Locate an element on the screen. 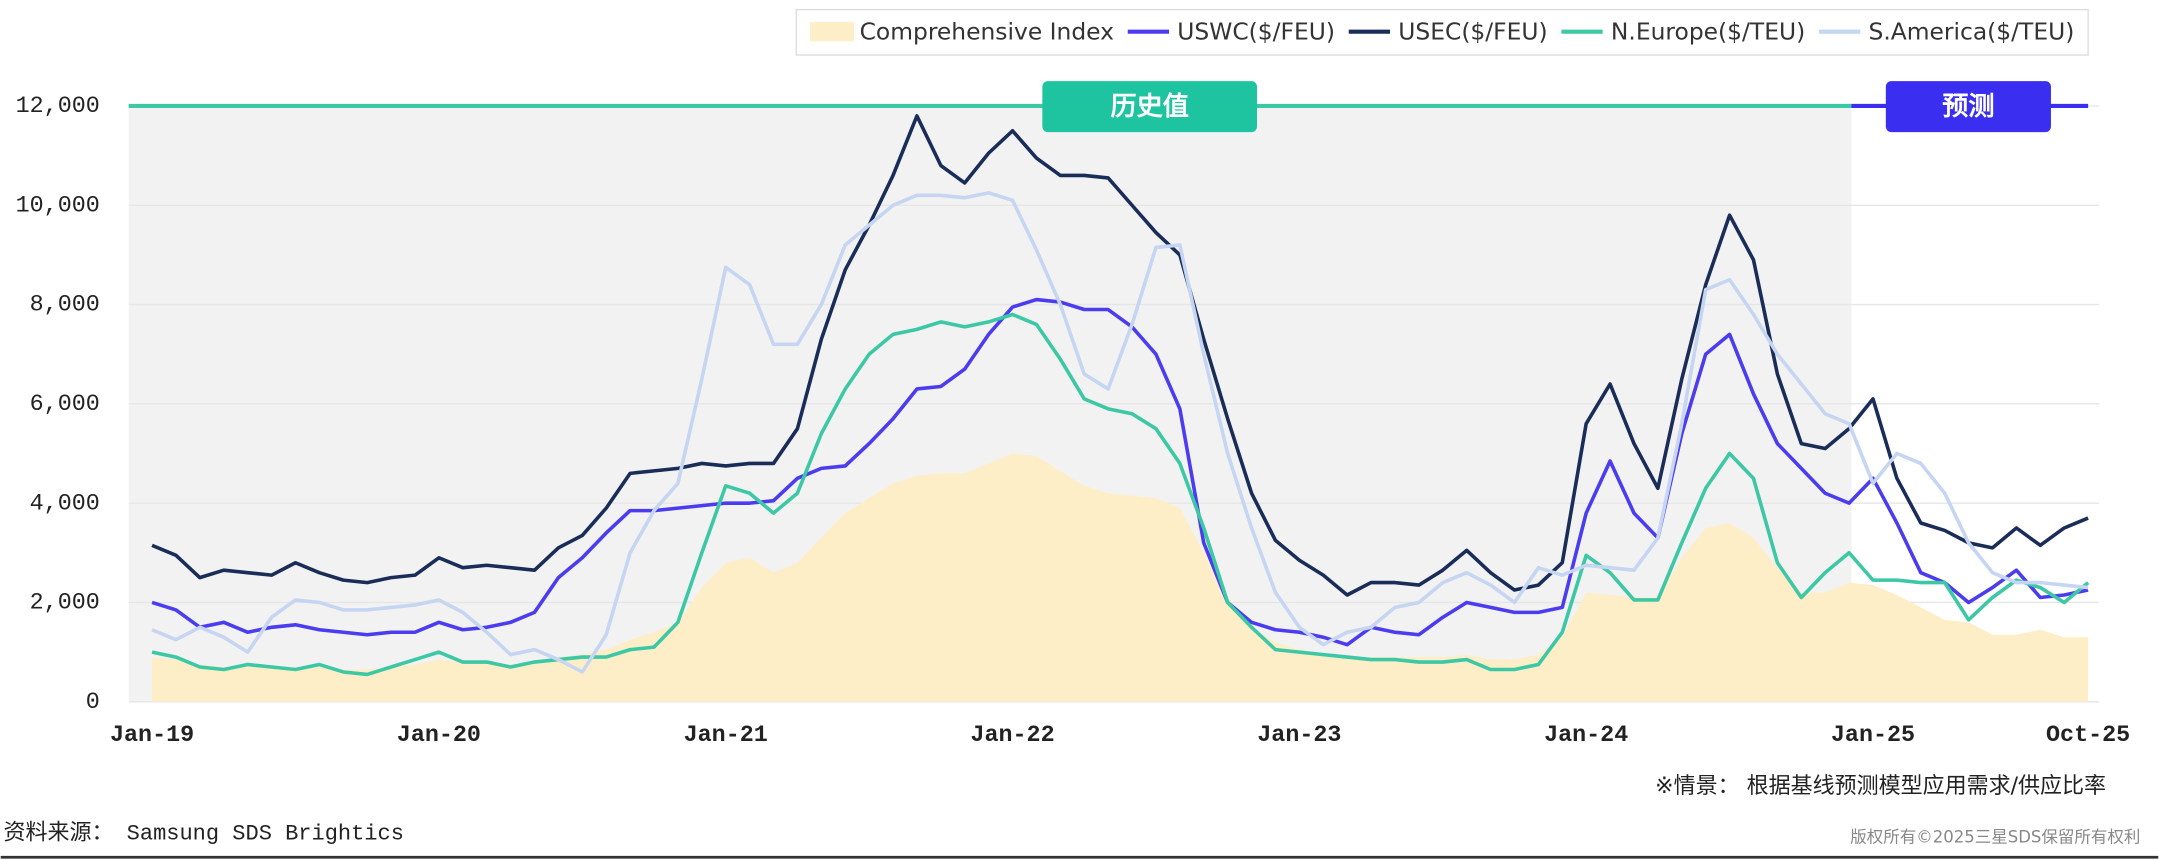 The width and height of the screenshot is (2159, 860). legend-swatch is located at coordinates (832, 32).